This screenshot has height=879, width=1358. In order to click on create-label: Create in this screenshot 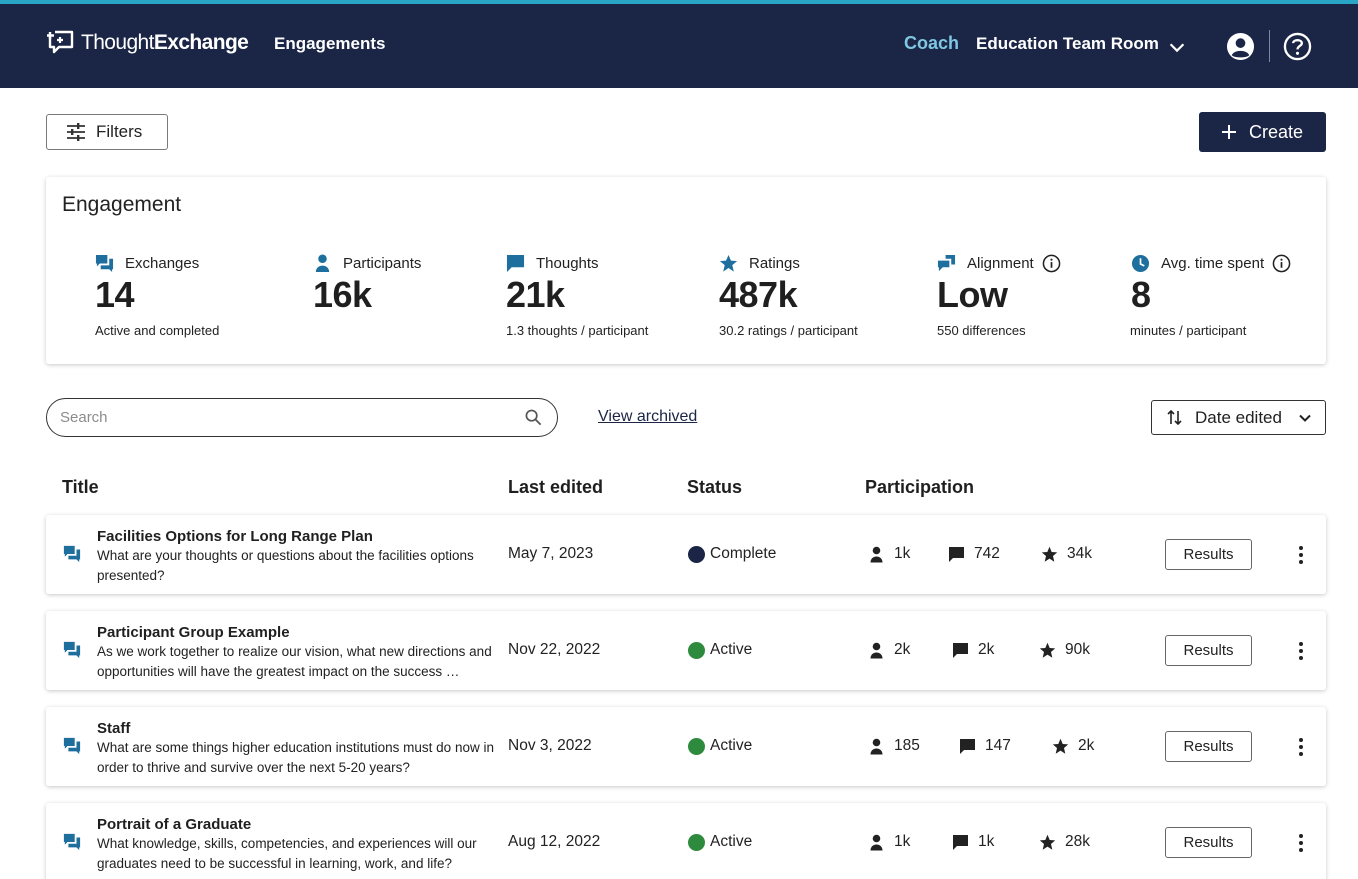, I will do `click(1276, 131)`.